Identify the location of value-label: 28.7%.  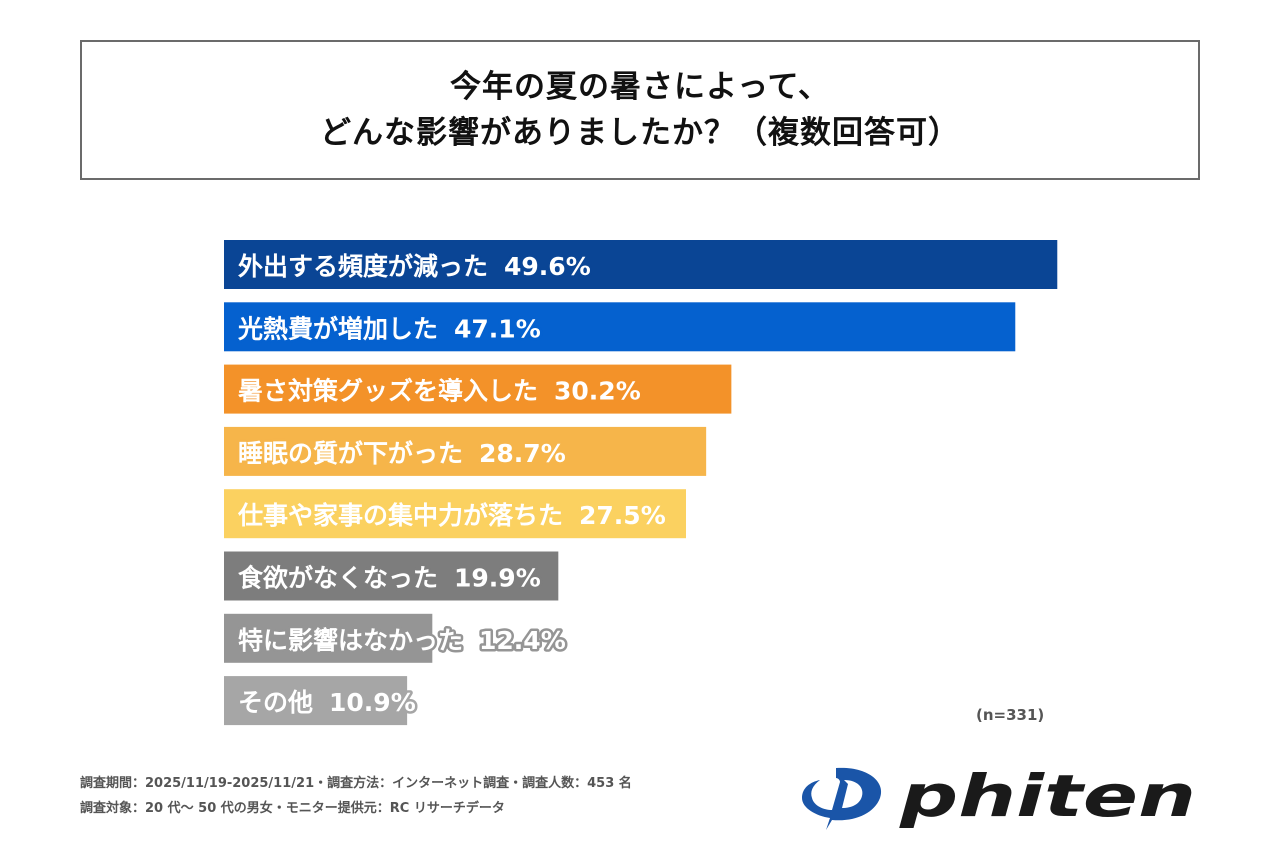
(522, 453).